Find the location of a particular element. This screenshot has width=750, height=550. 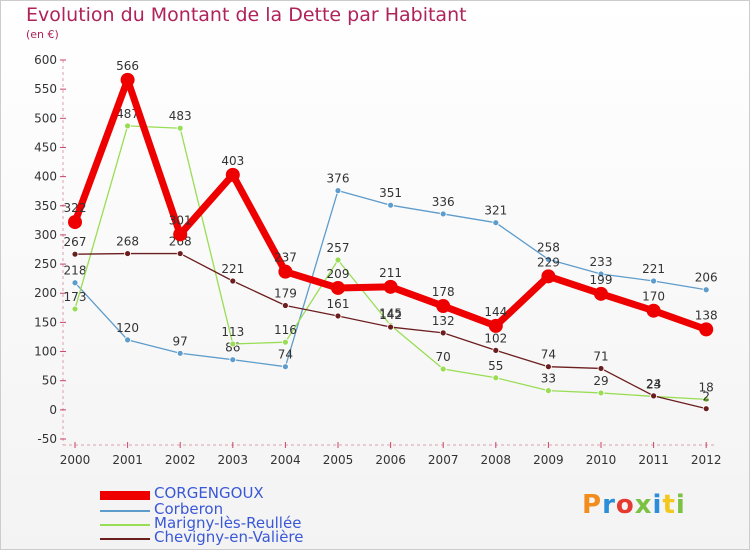

legend-label: Chevigny-en-Valière is located at coordinates (229, 537).